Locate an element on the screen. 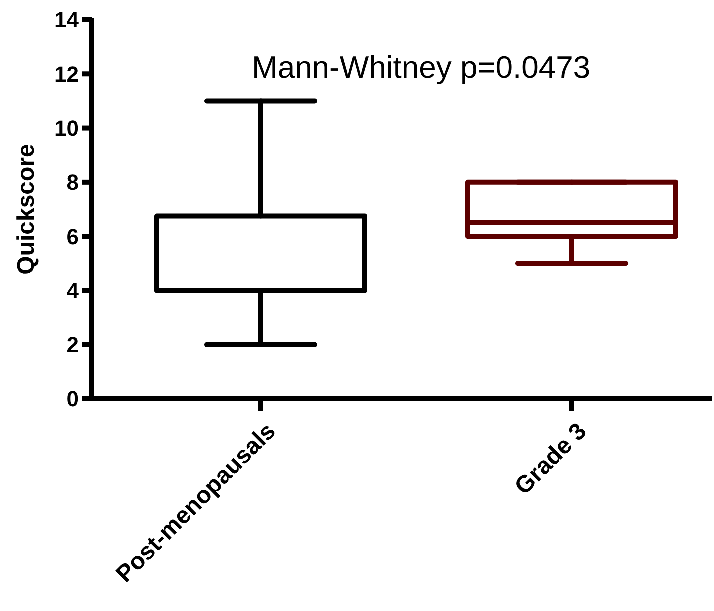  y-axis-title: Quickscore is located at coordinates (26, 209).